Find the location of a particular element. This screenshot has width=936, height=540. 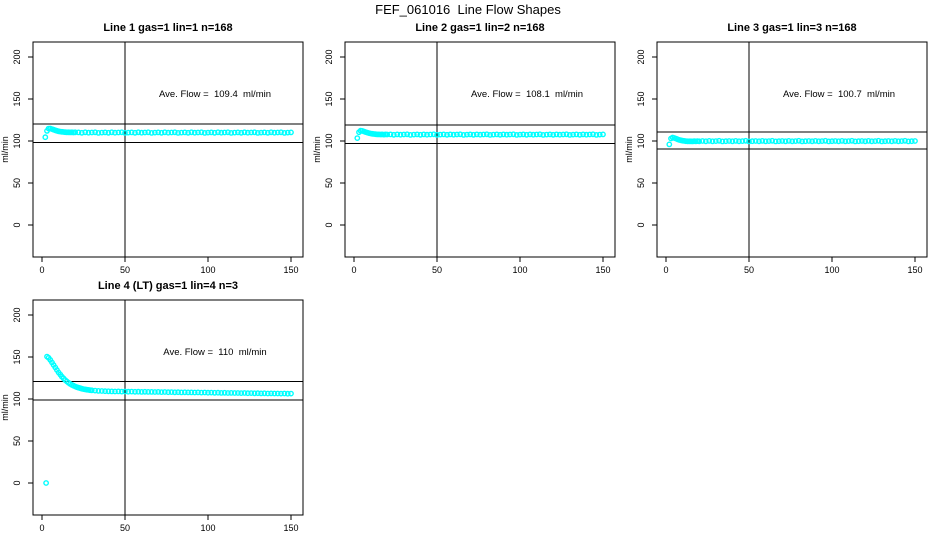

ave-flow-annotation: Ave. Flow = 100.7 ml/min is located at coordinates (839, 94).